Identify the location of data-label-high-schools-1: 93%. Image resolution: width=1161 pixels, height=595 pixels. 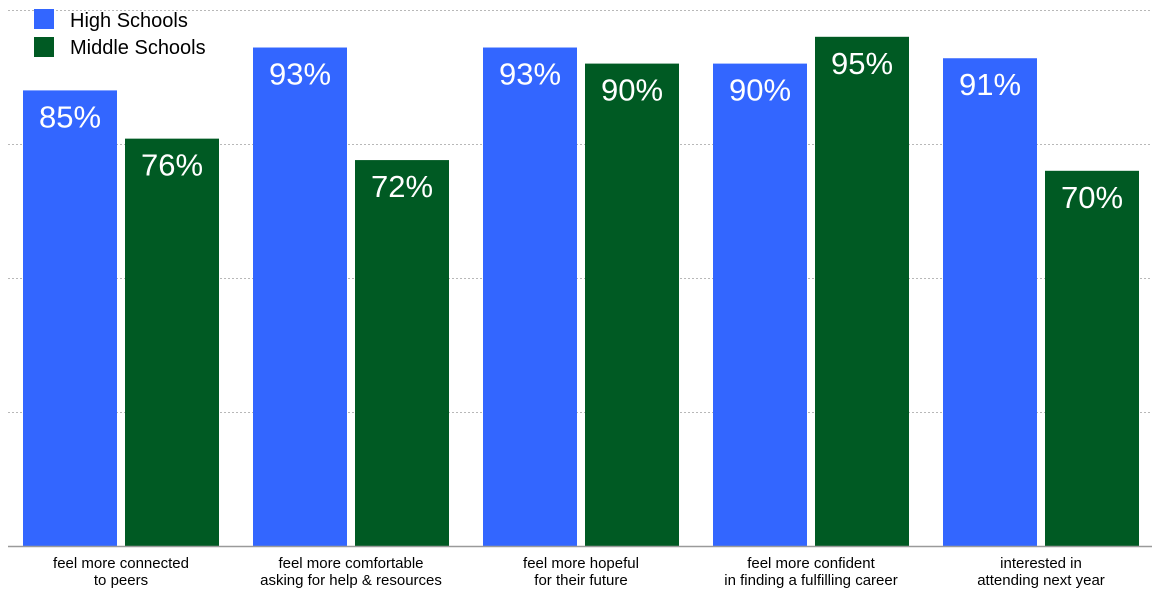
(300, 74).